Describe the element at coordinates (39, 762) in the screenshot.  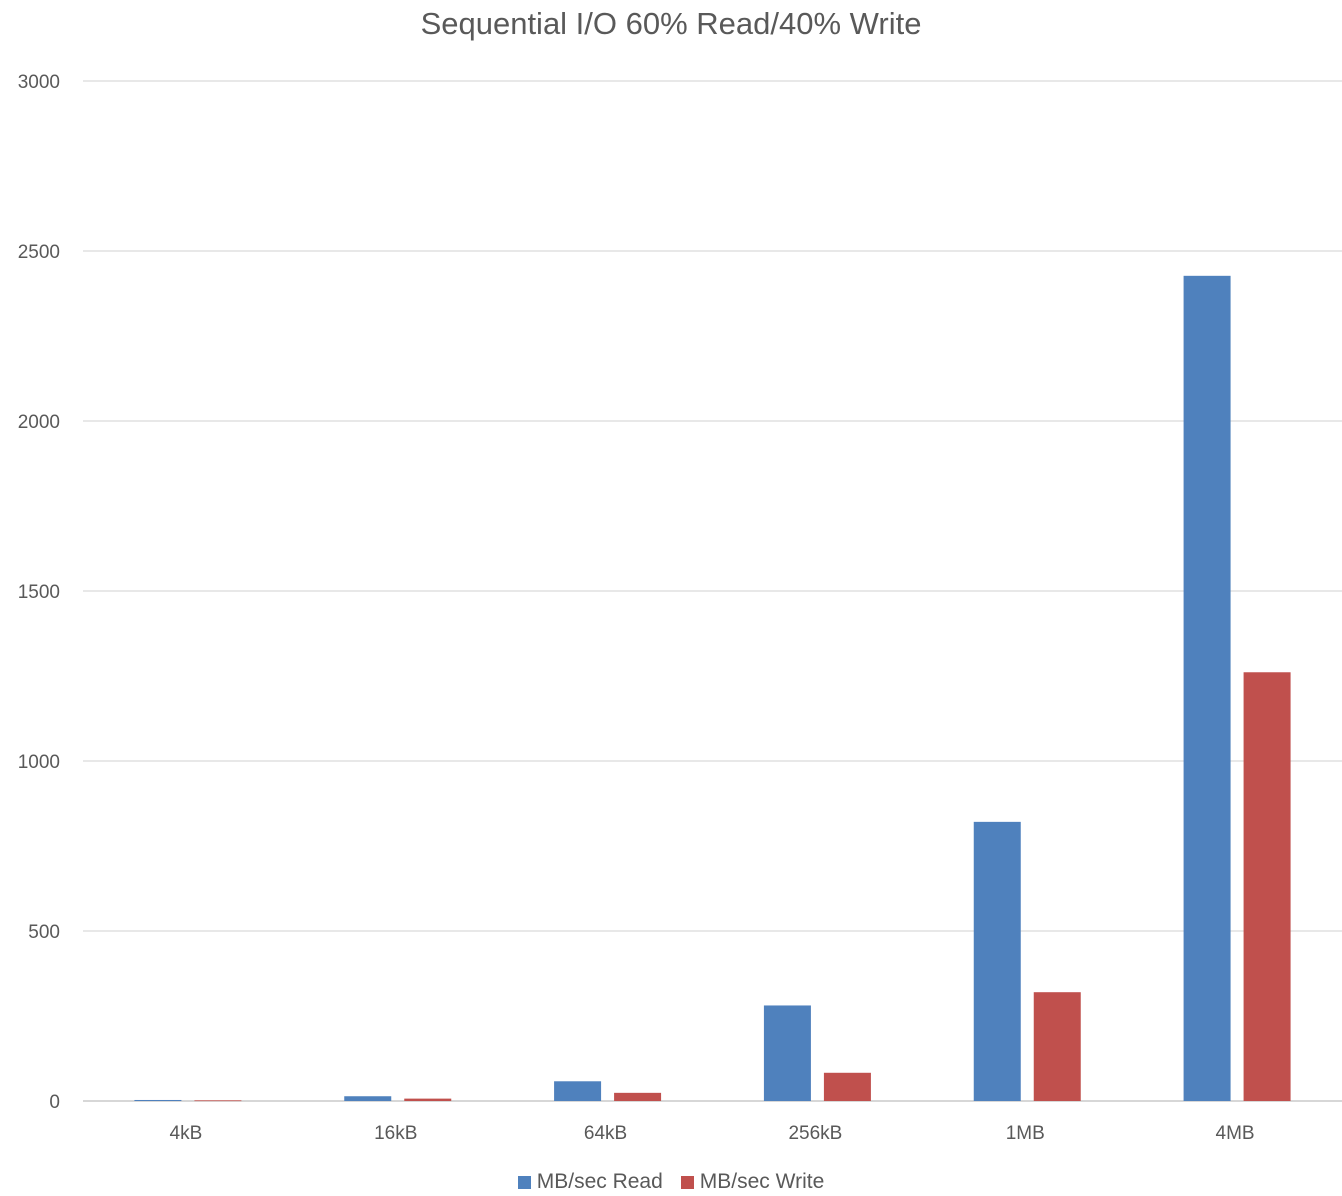
I see `y-tick-label: 1000` at that location.